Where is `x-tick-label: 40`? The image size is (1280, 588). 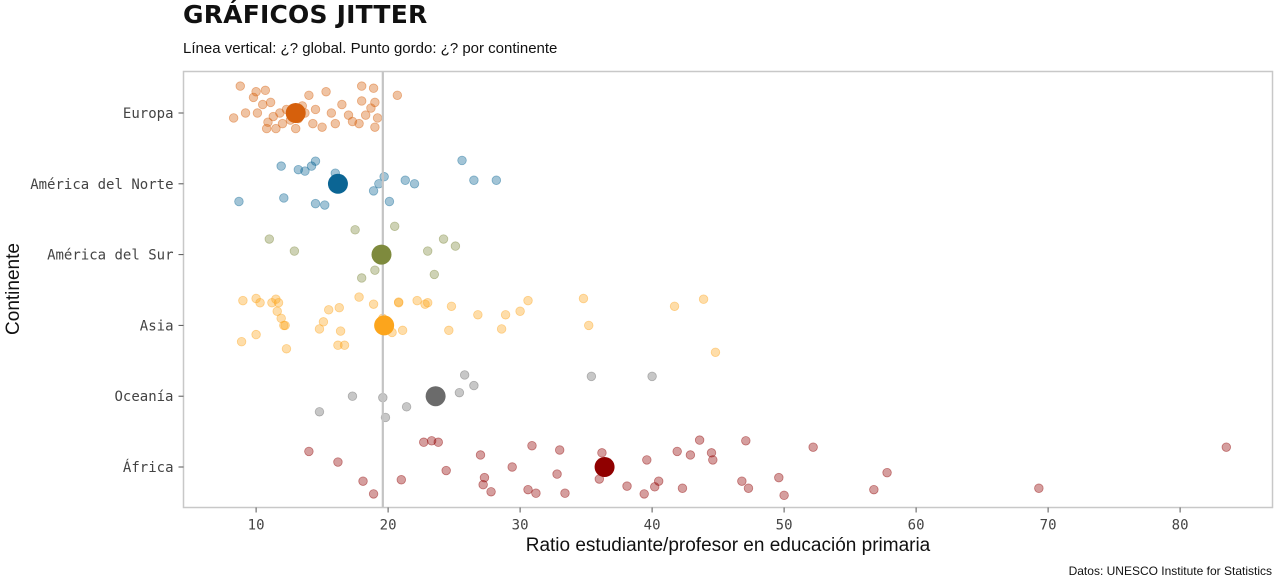 x-tick-label: 40 is located at coordinates (652, 526).